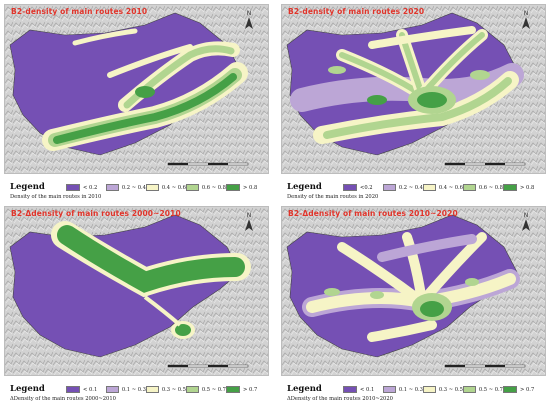  I want to click on legend-subtitle: ΔDensity of the main routes 2010~2020, so click(340, 399).